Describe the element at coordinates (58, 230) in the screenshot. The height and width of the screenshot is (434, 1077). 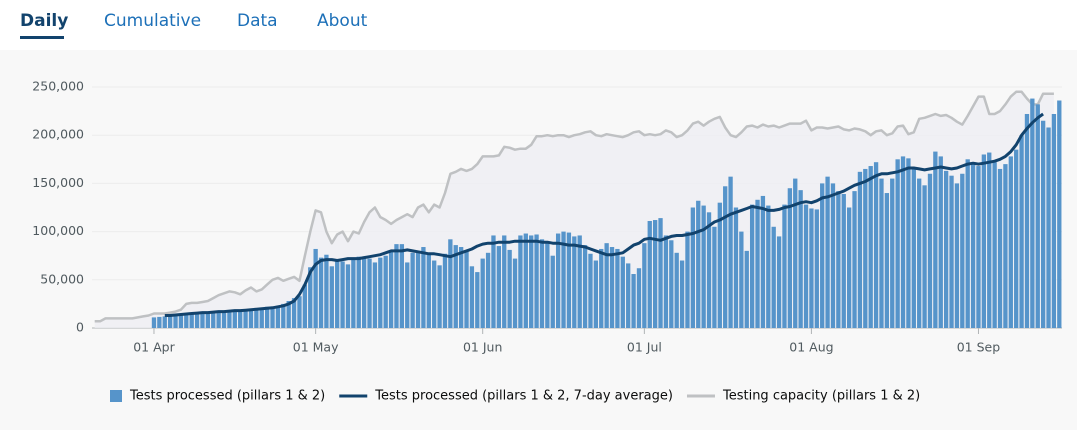
I see `y-tick-label: 100,000` at that location.